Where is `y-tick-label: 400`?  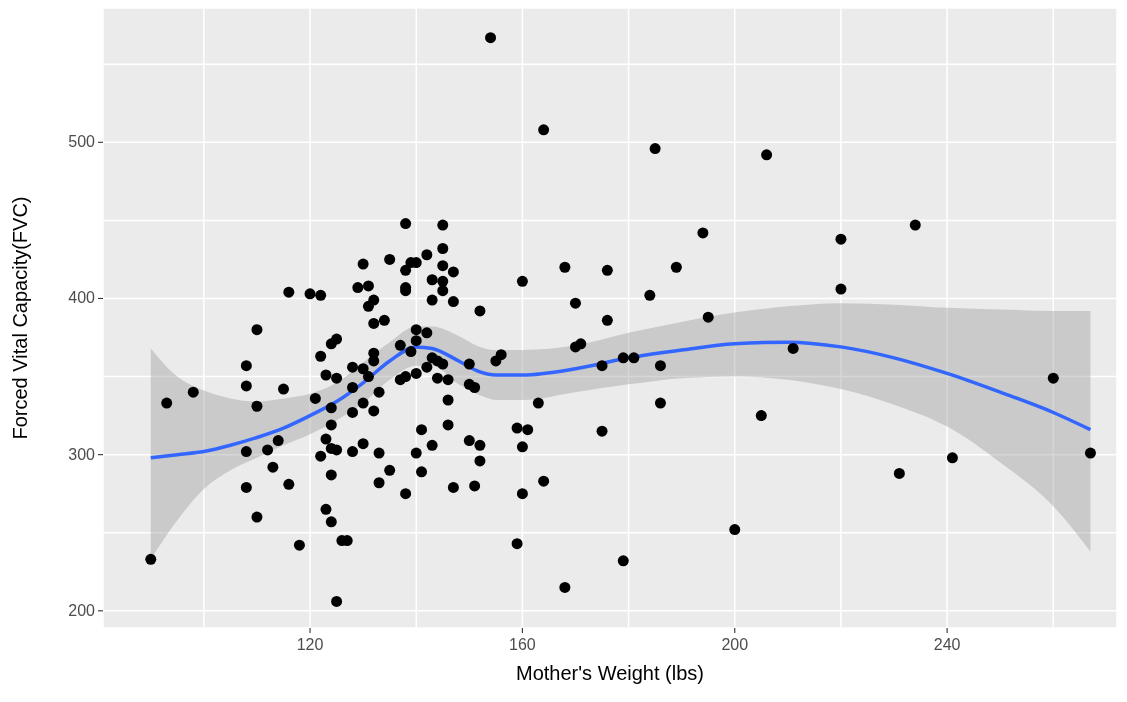
y-tick-label: 400 is located at coordinates (82, 298).